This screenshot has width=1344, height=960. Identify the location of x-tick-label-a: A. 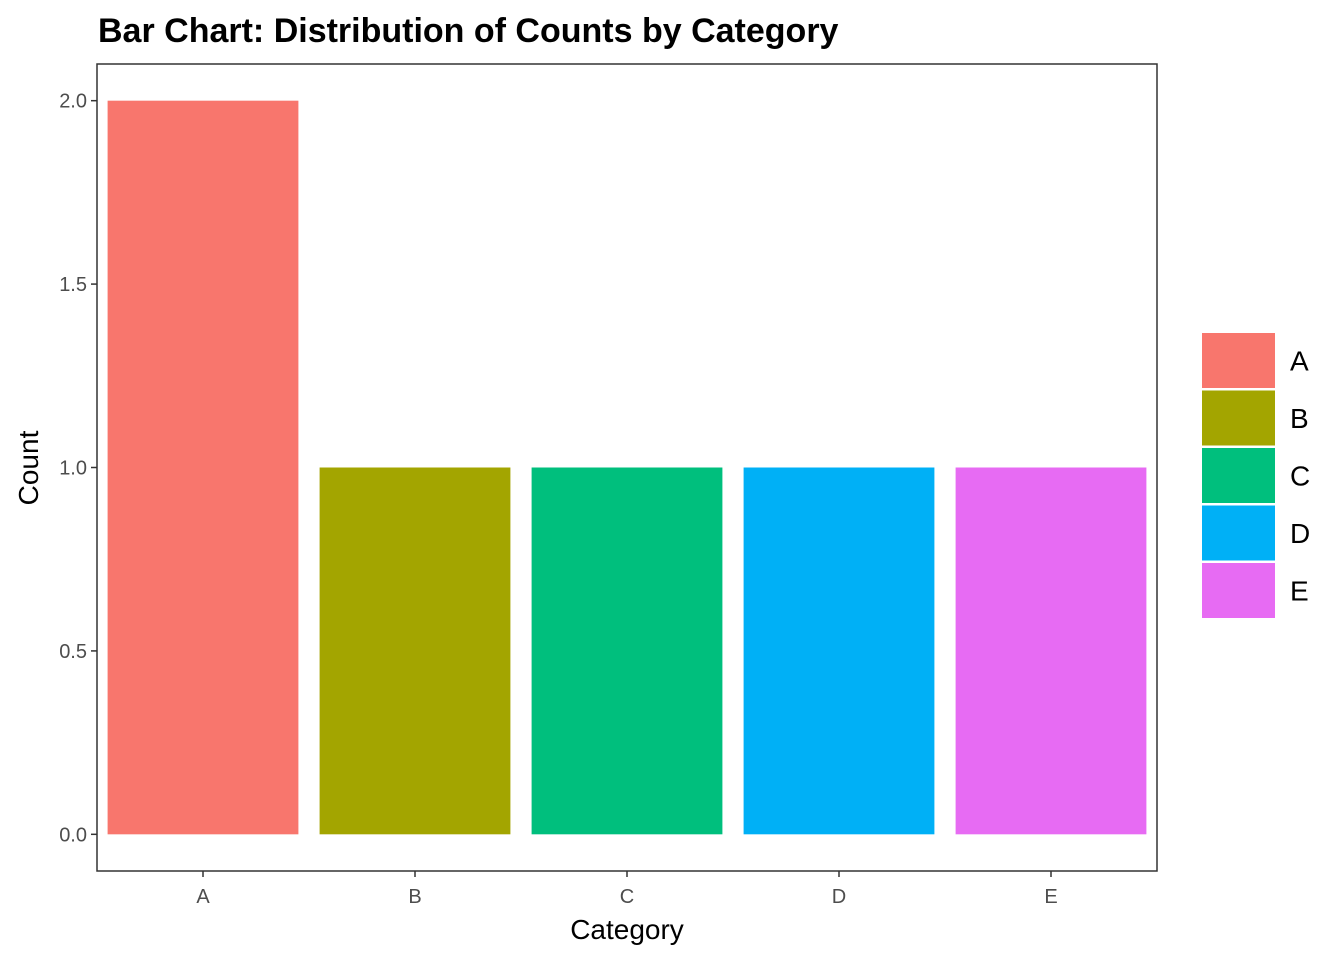
(203, 897).